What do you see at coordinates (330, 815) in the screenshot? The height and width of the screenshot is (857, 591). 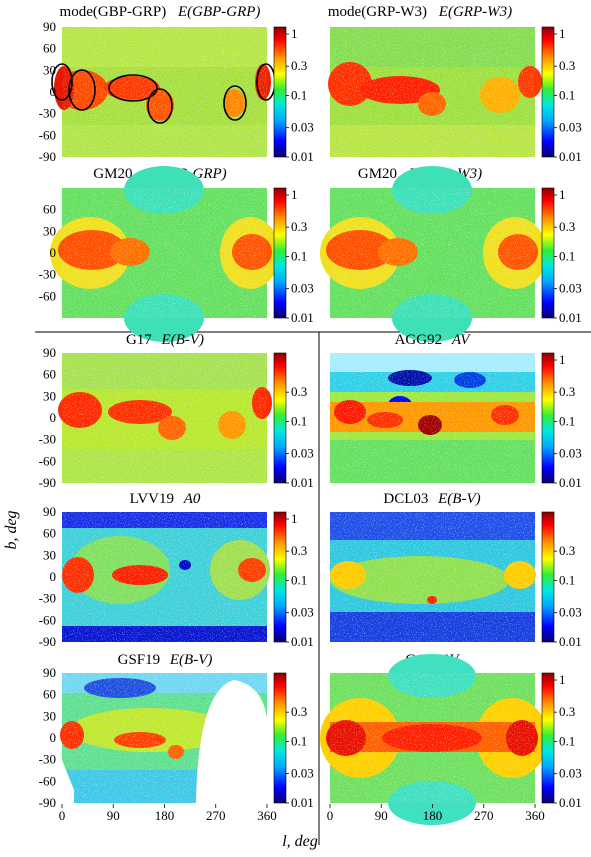 I see `x-tick-label: 0` at bounding box center [330, 815].